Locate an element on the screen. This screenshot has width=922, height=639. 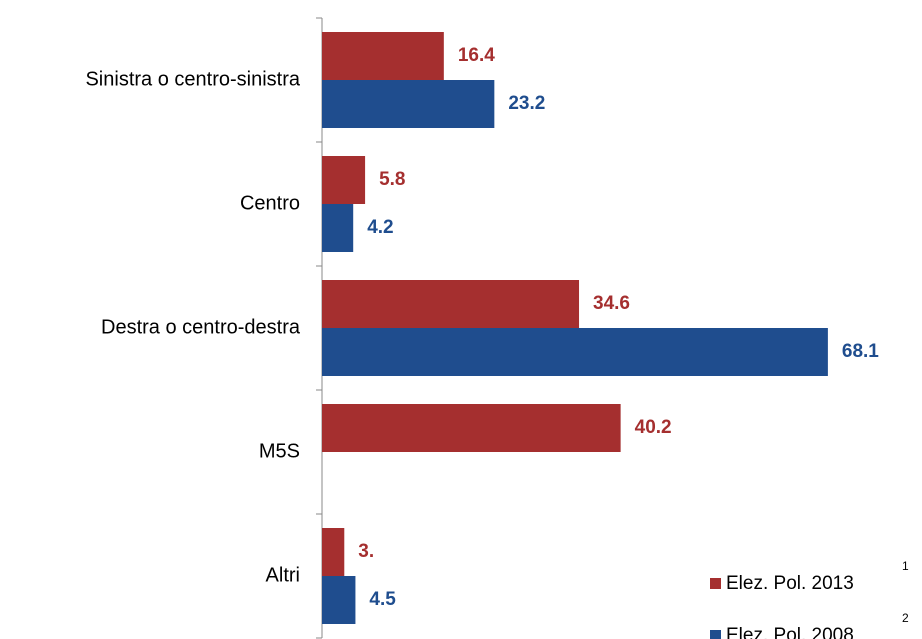
data-label: 40.2 is located at coordinates (653, 427).